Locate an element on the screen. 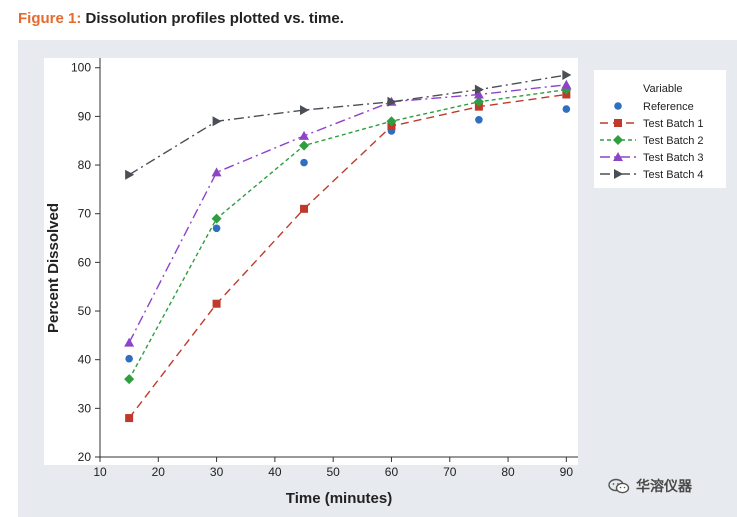 This screenshot has height=517, width=737. y-tick-label: 30 is located at coordinates (85, 408).